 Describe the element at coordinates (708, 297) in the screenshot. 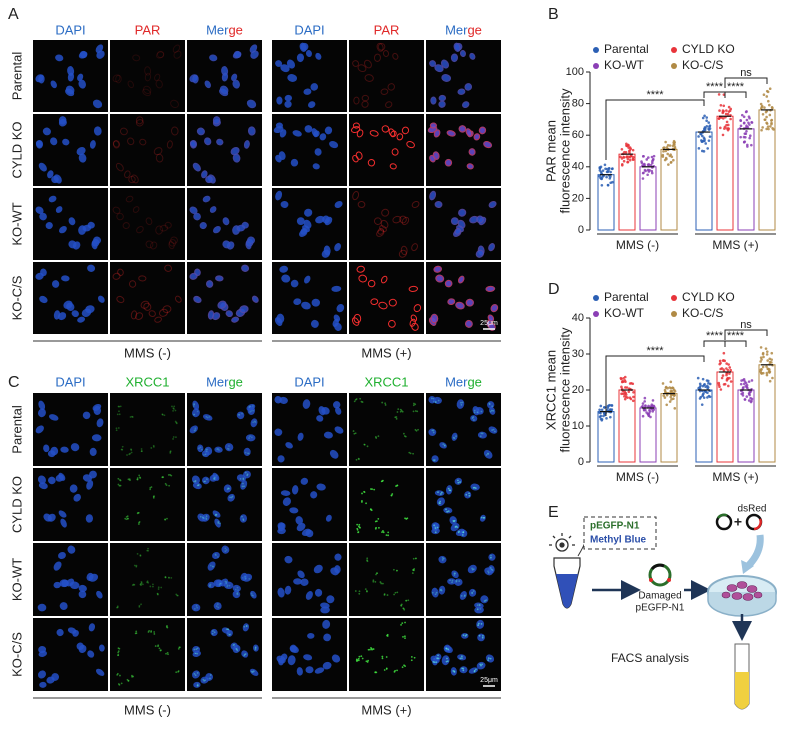

I see `legend-label: CYLD KO` at that location.